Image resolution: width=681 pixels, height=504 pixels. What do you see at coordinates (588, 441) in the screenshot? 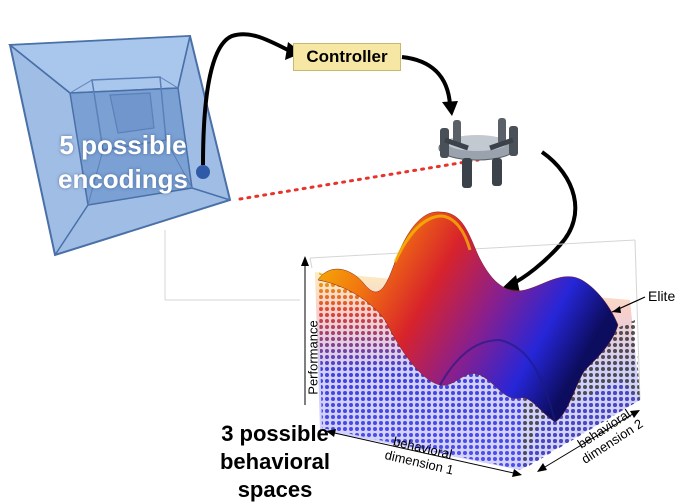
I see `behavioral-dim-2-arrow` at bounding box center [588, 441].